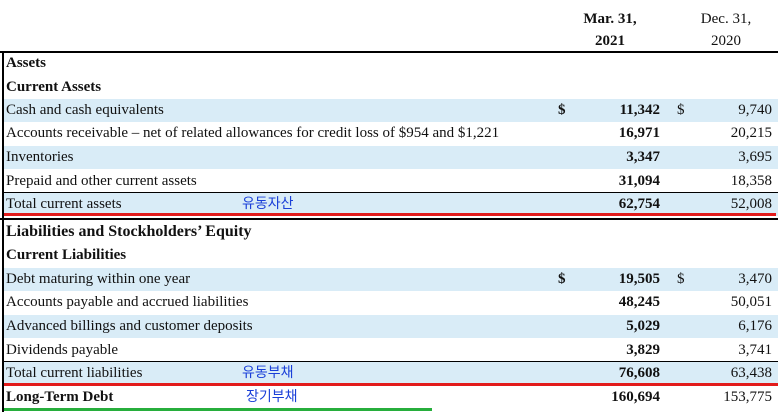 The width and height of the screenshot is (778, 417). I want to click on total-row-current-assets: Total current assets 유동자산 62,754 52,008, so click(391, 204).